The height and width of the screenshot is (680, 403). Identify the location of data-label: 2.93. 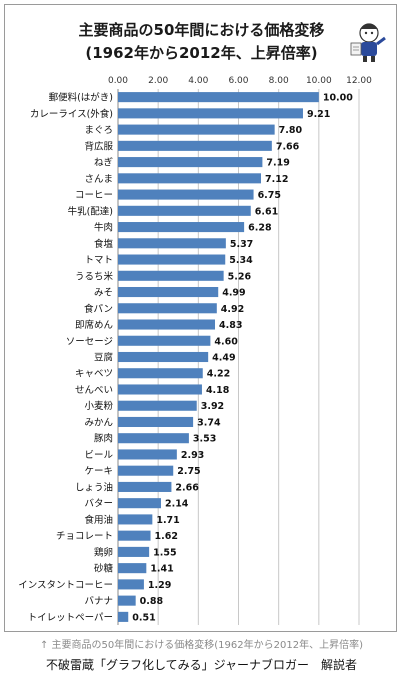
(192, 455).